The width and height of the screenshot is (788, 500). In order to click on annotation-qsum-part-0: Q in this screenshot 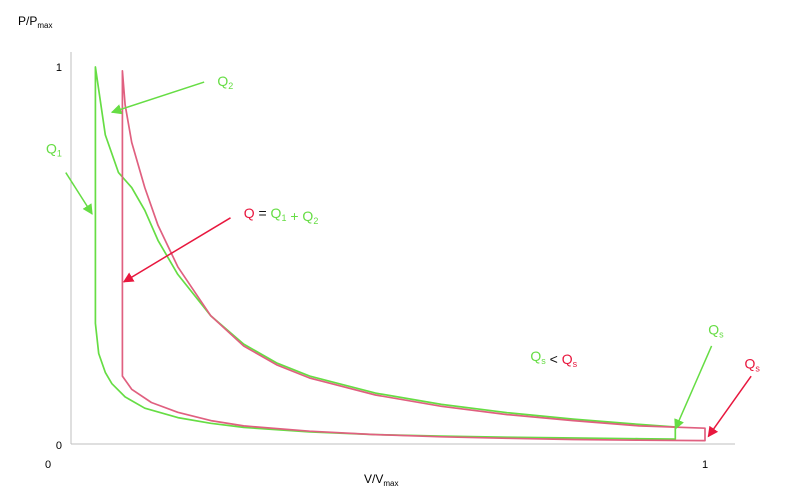, I will do `click(249, 213)`.